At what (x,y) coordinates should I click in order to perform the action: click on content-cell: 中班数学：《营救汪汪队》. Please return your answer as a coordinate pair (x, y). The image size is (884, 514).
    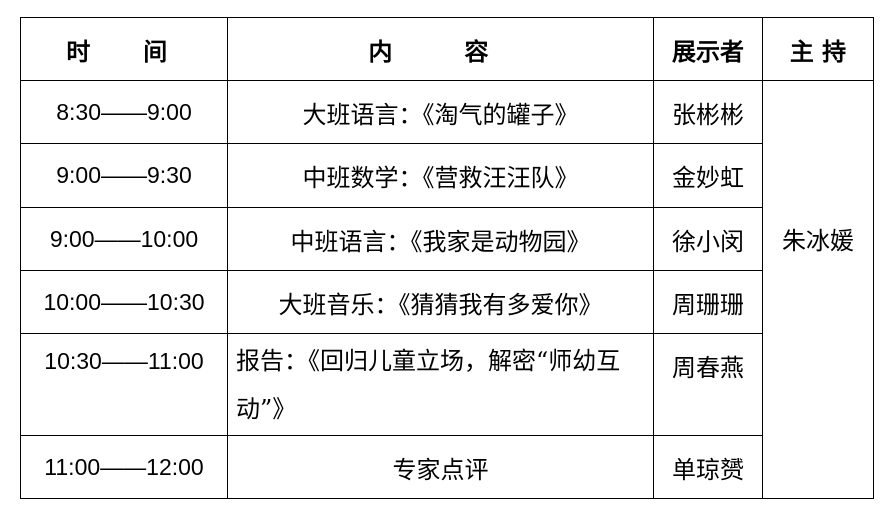
    Looking at the image, I should click on (440, 175).